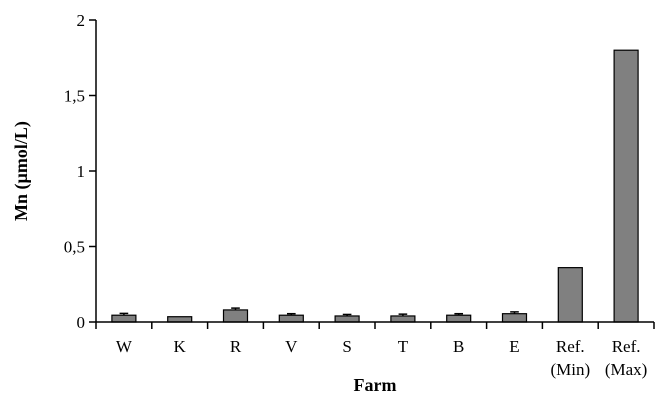  Describe the element at coordinates (291, 346) in the screenshot. I see `x-tick-label: V` at that location.